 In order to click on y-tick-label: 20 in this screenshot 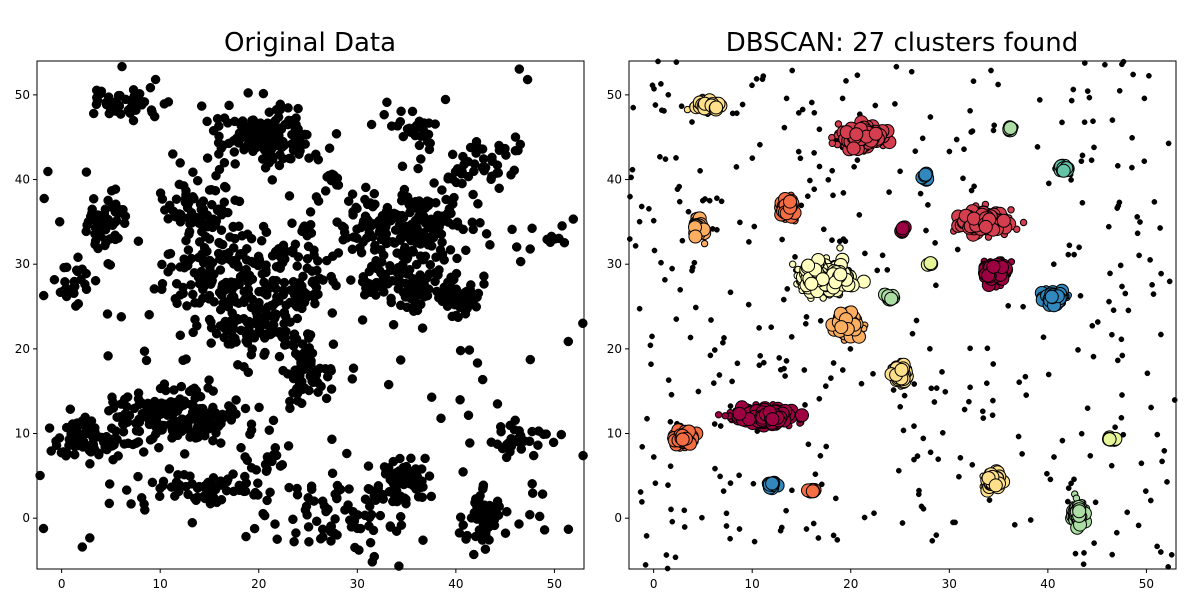, I will do `click(614, 349)`.